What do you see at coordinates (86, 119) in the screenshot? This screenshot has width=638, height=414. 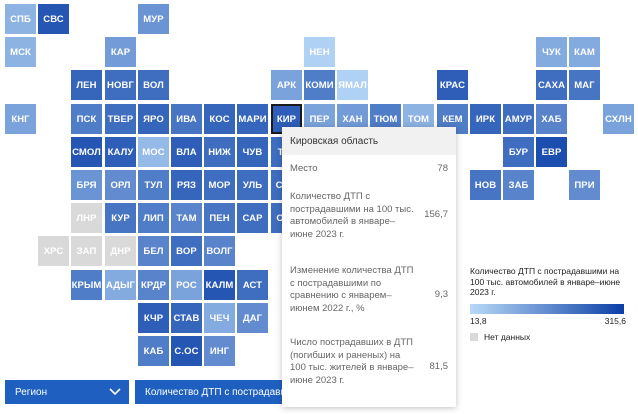 I see `region-tile-ПСК: ПСК` at bounding box center [86, 119].